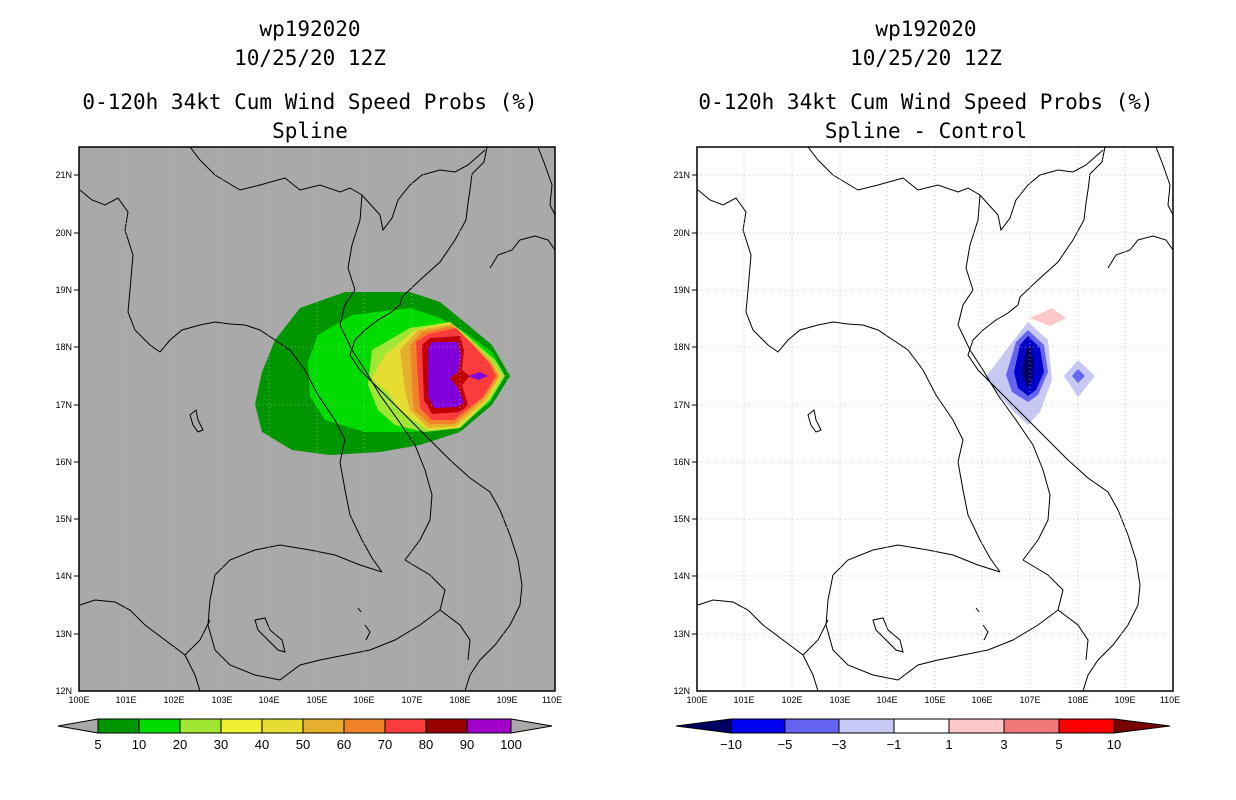 Image resolution: width=1236 pixels, height=800 pixels. I want to click on right-date: 10/25/20 12Z, so click(926, 58).